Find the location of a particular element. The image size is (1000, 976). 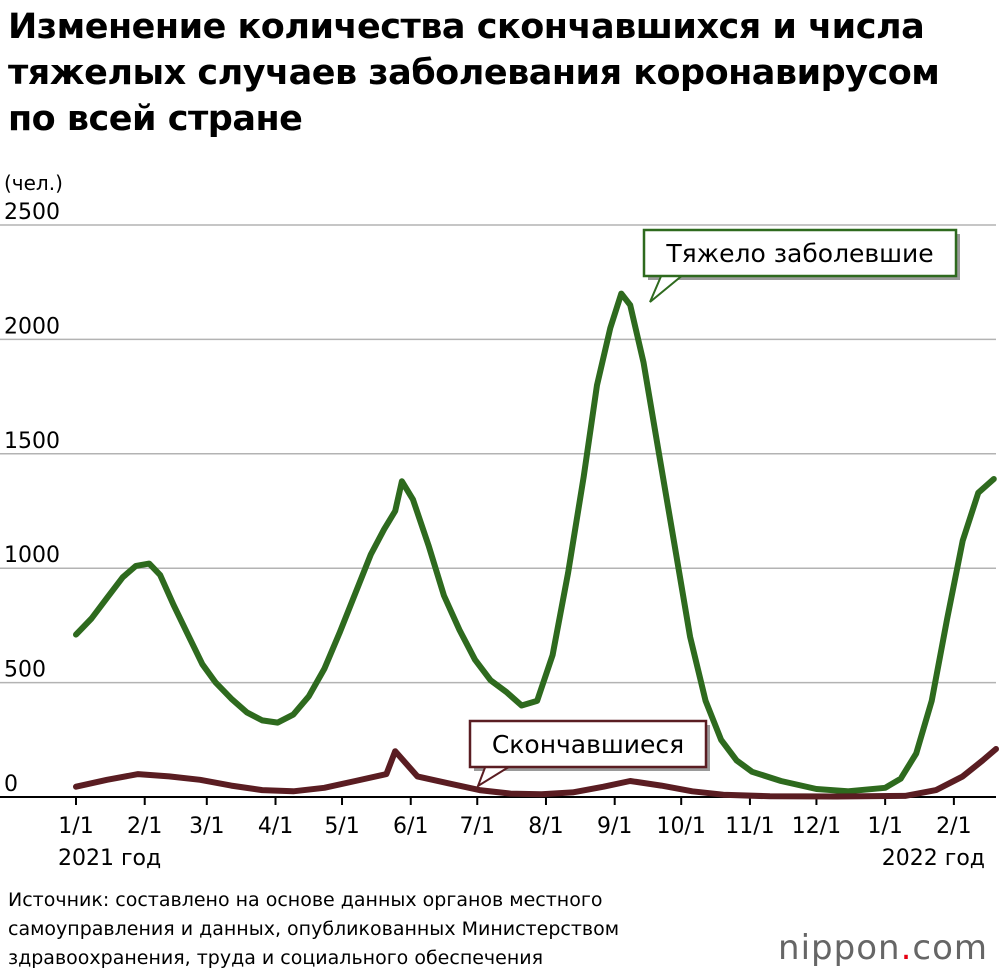

callout-severe-box is located at coordinates (800, 253).